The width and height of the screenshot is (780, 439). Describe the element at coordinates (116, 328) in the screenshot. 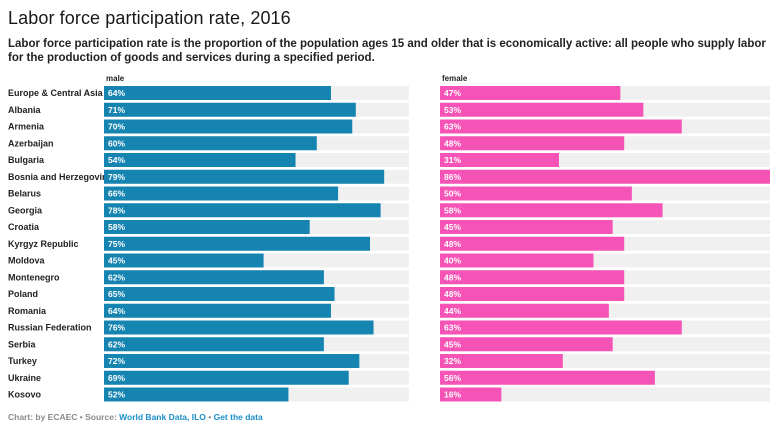

I see `value-label-male: 76%` at that location.